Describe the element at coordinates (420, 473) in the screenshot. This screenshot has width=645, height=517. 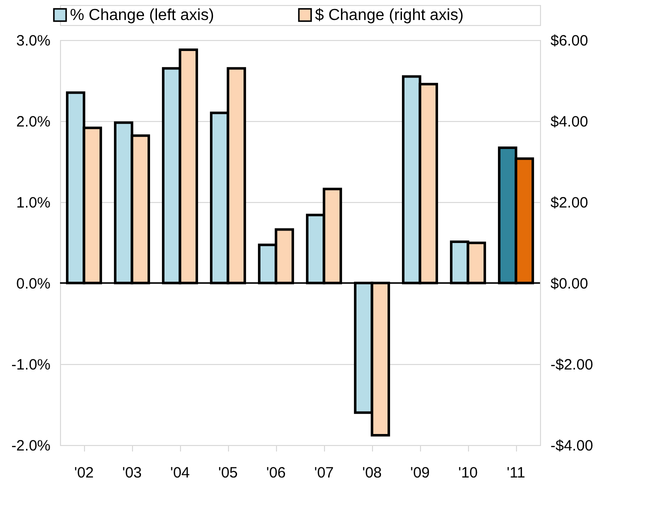
I see `x-tick-label: '09` at that location.